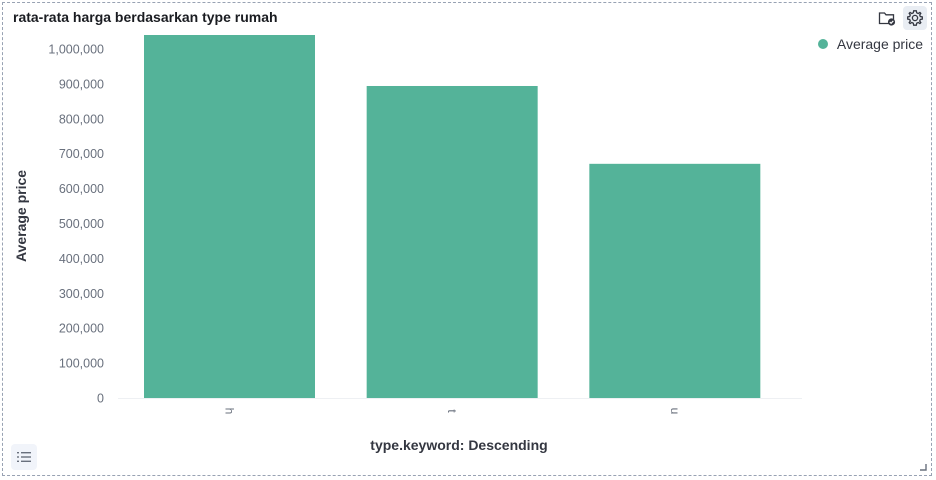 This screenshot has width=936, height=480. I want to click on y-axis-title: Average price, so click(21, 216).